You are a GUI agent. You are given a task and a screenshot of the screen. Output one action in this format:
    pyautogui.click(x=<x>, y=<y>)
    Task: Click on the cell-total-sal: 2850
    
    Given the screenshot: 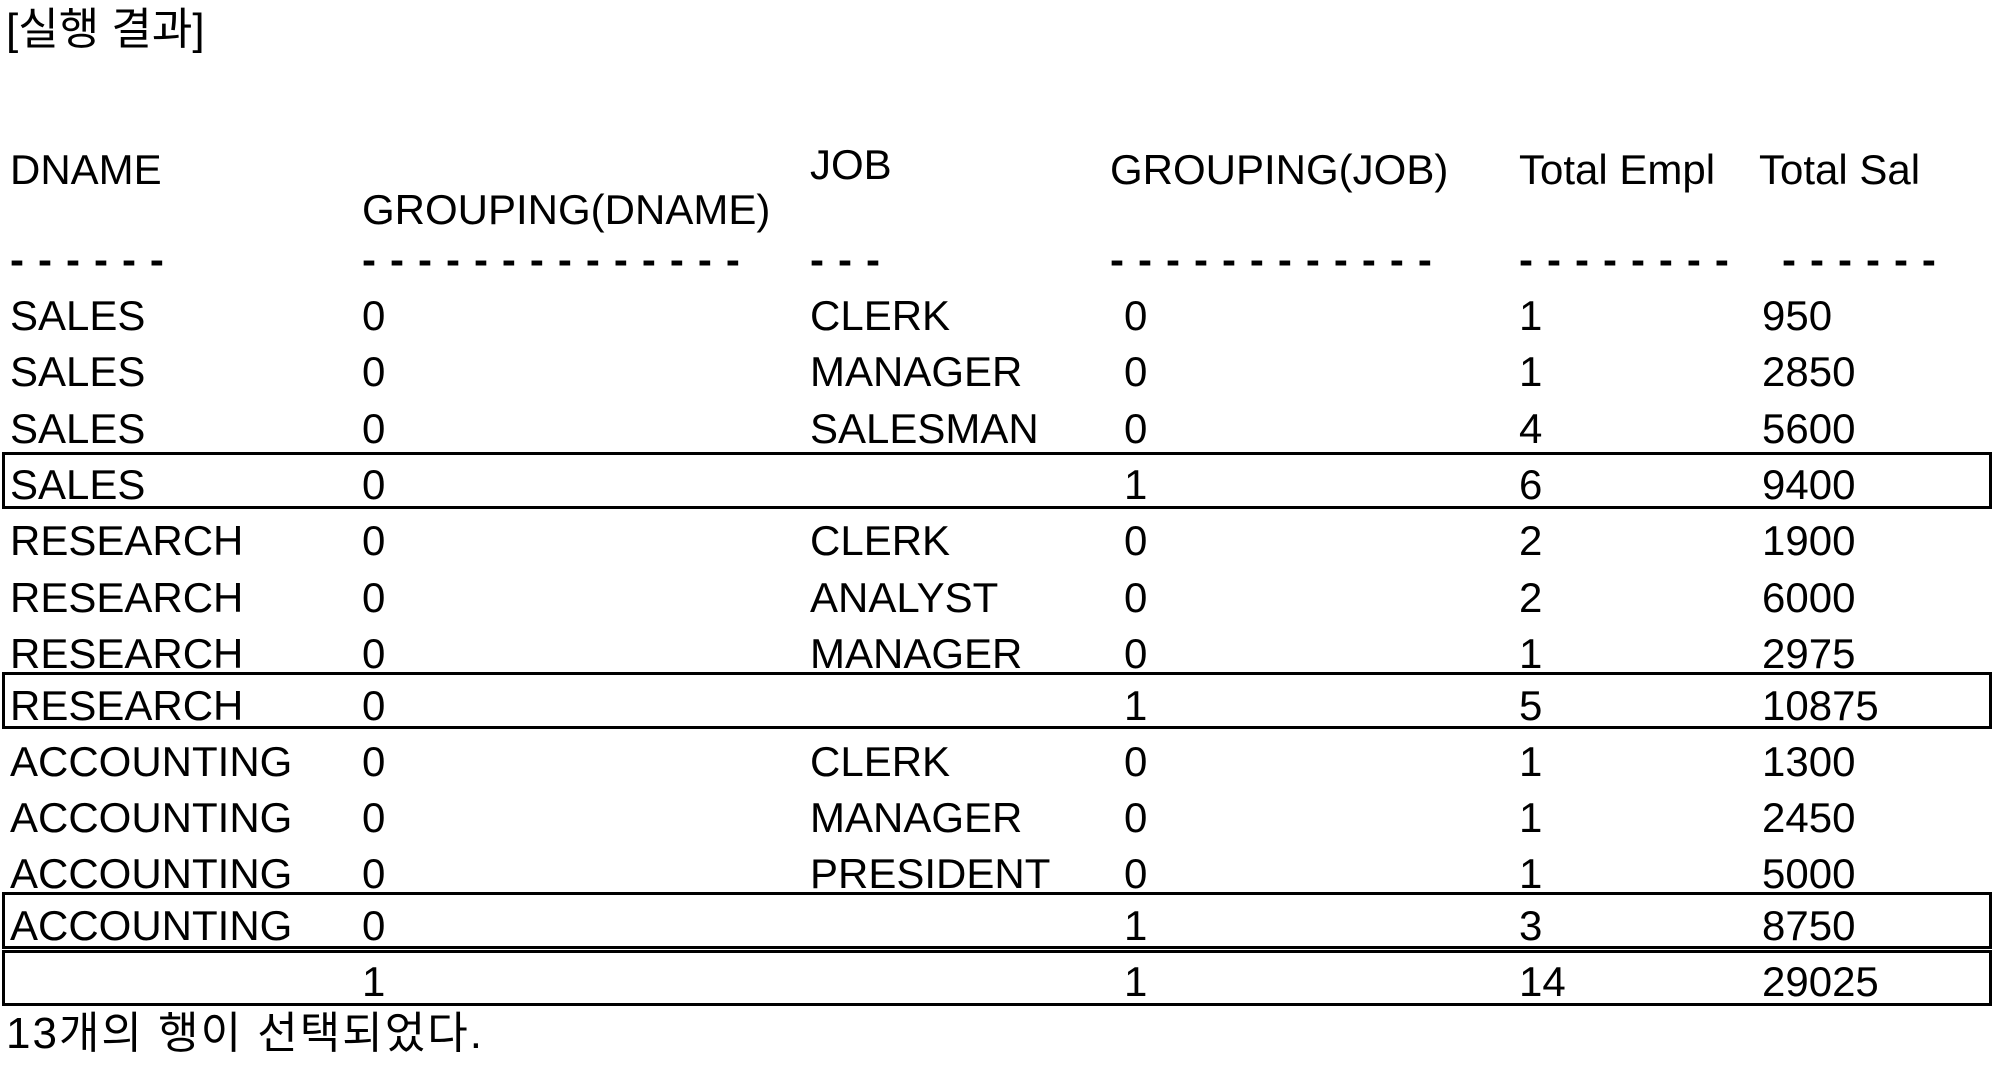 What is the action you would take?
    pyautogui.click(x=1809, y=371)
    